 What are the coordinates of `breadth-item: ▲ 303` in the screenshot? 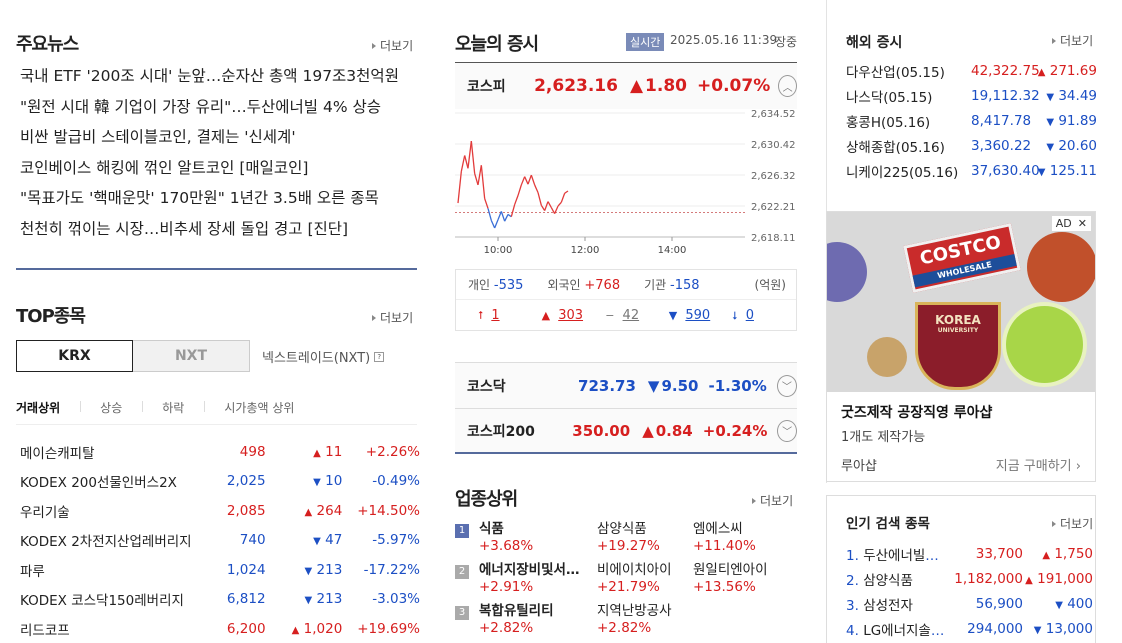 It's located at (574, 315).